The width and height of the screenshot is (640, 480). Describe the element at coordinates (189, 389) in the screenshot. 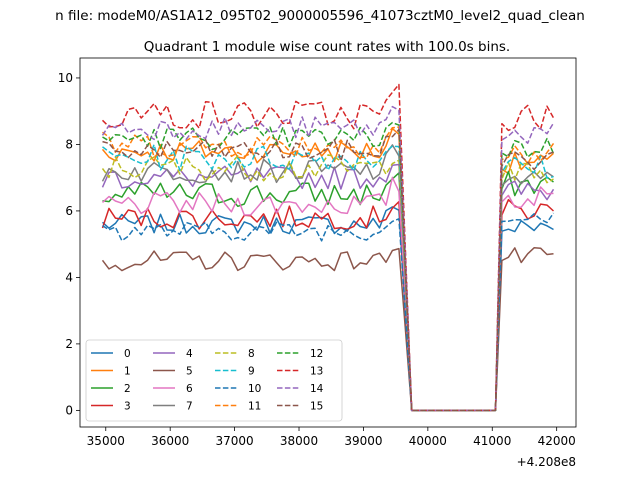

I see `legend-label: 6` at that location.